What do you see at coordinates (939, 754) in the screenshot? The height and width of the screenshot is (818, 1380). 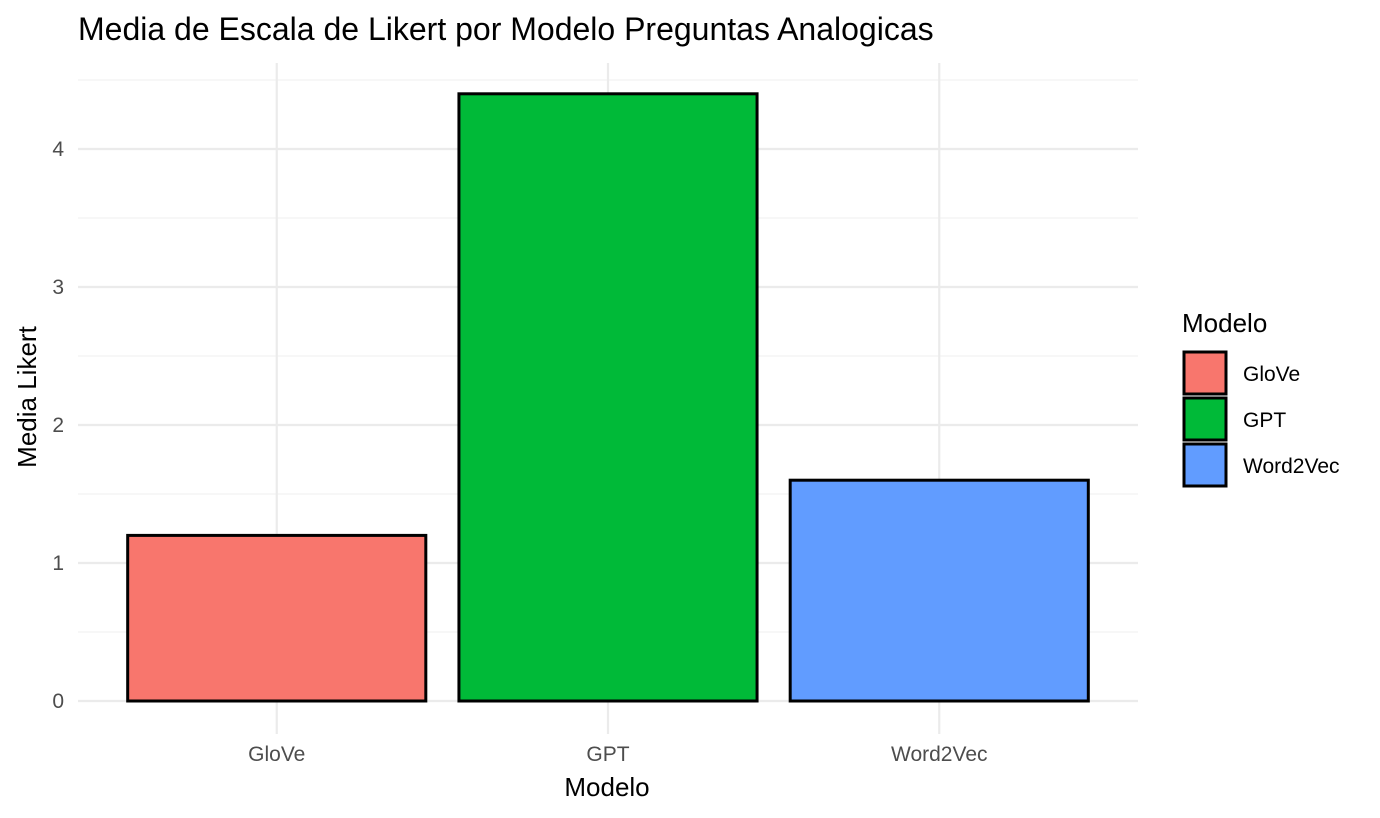 I see `x-tick-label: Word2Vec` at bounding box center [939, 754].